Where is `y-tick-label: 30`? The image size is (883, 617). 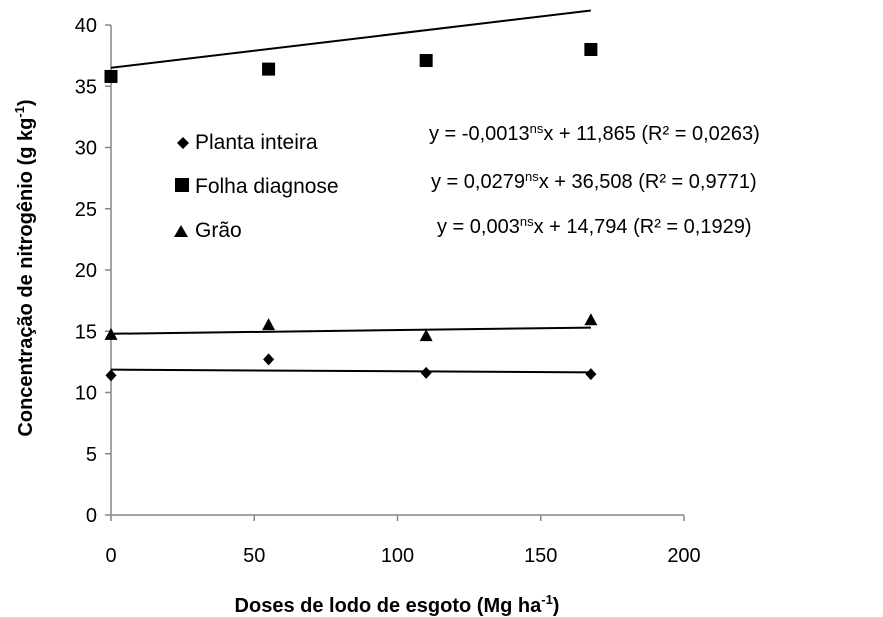 y-tick-label: 30 is located at coordinates (86, 149).